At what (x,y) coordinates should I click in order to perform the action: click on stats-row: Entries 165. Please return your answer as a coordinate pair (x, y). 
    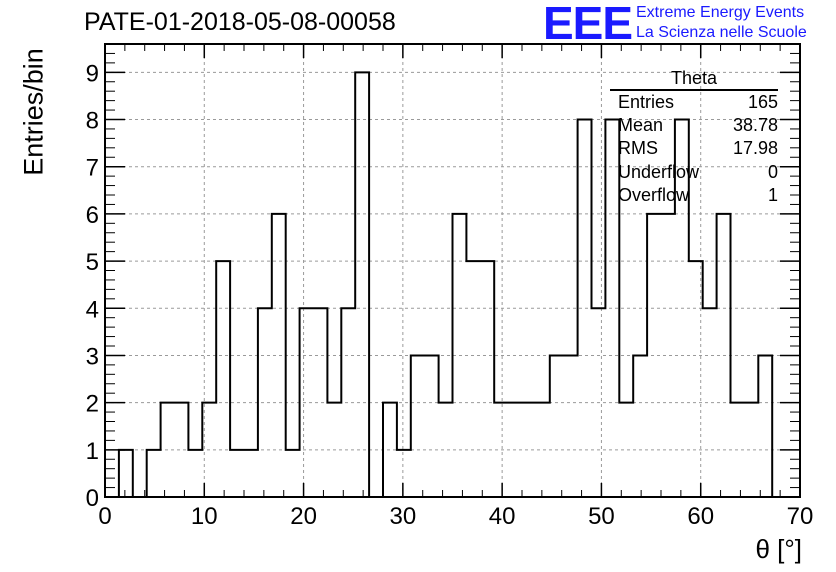
    Looking at the image, I should click on (694, 102).